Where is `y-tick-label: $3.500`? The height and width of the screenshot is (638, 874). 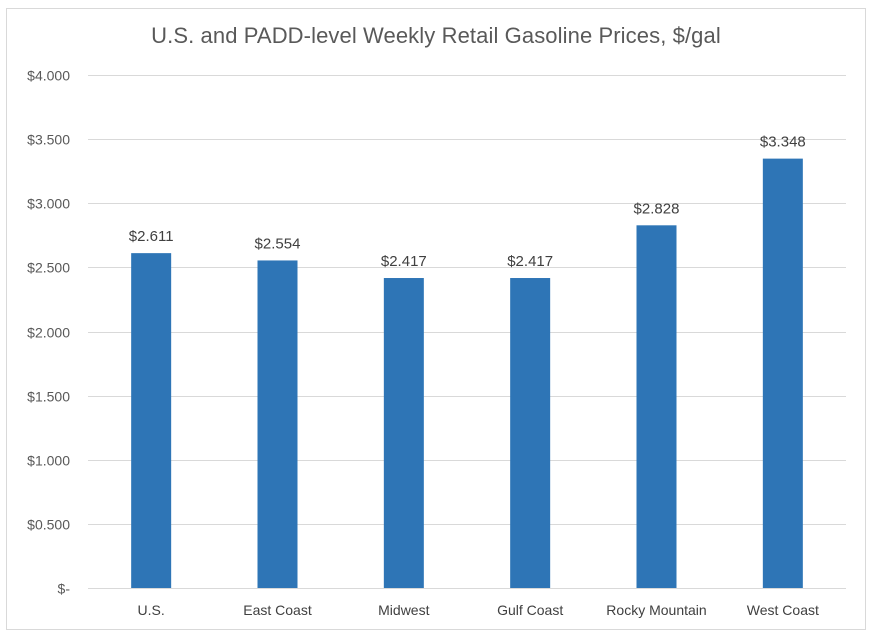 y-tick-label: $3.500 is located at coordinates (48, 140).